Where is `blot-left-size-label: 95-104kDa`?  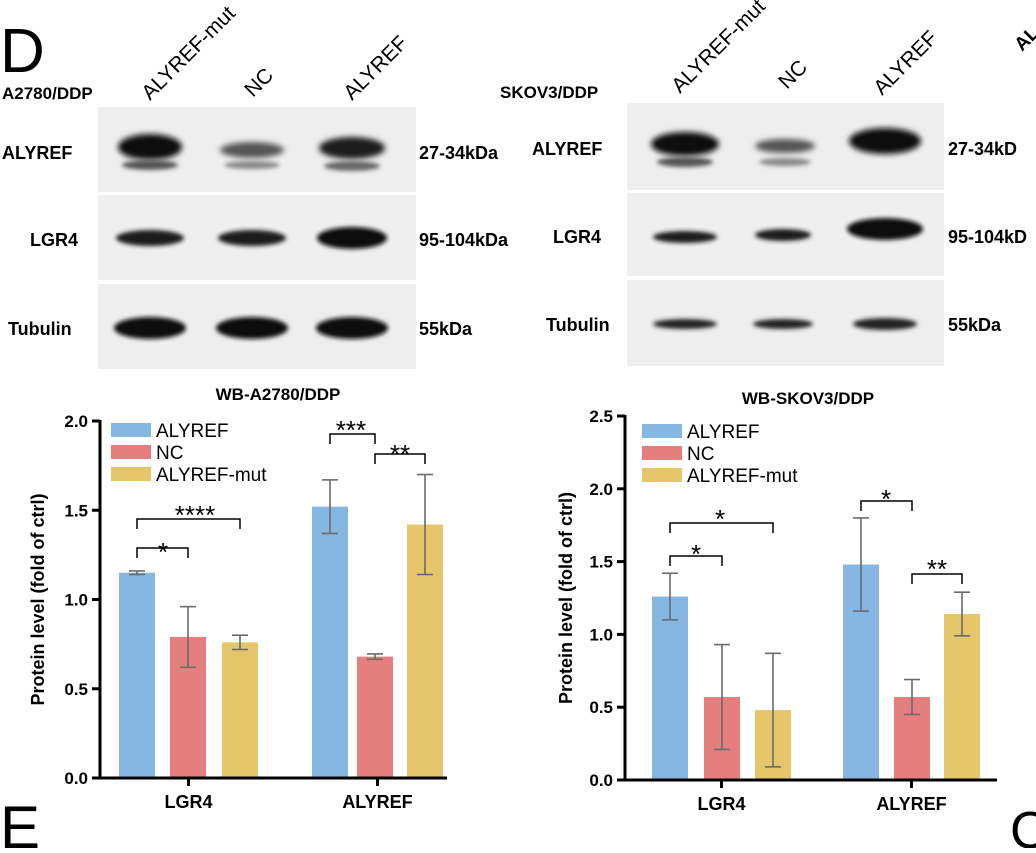 blot-left-size-label: 95-104kDa is located at coordinates (464, 240).